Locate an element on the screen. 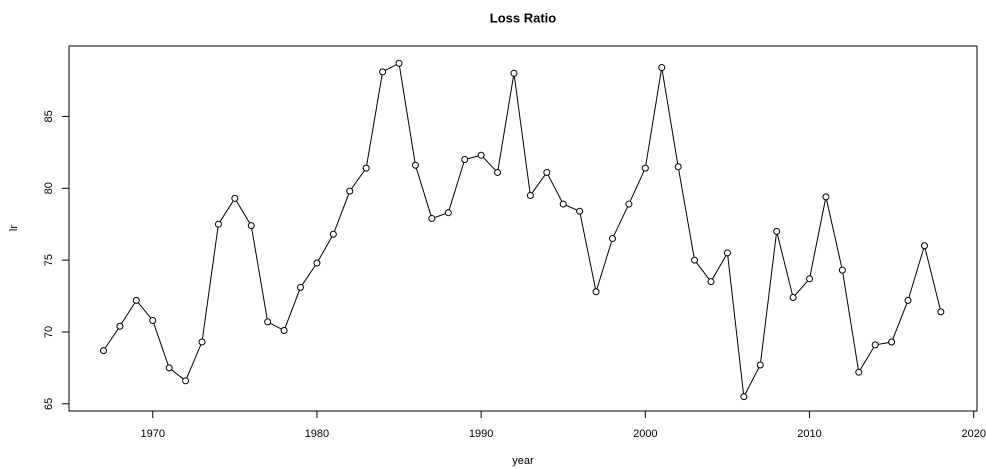 The height and width of the screenshot is (469, 986). x-tick-label: 1980 is located at coordinates (317, 434).